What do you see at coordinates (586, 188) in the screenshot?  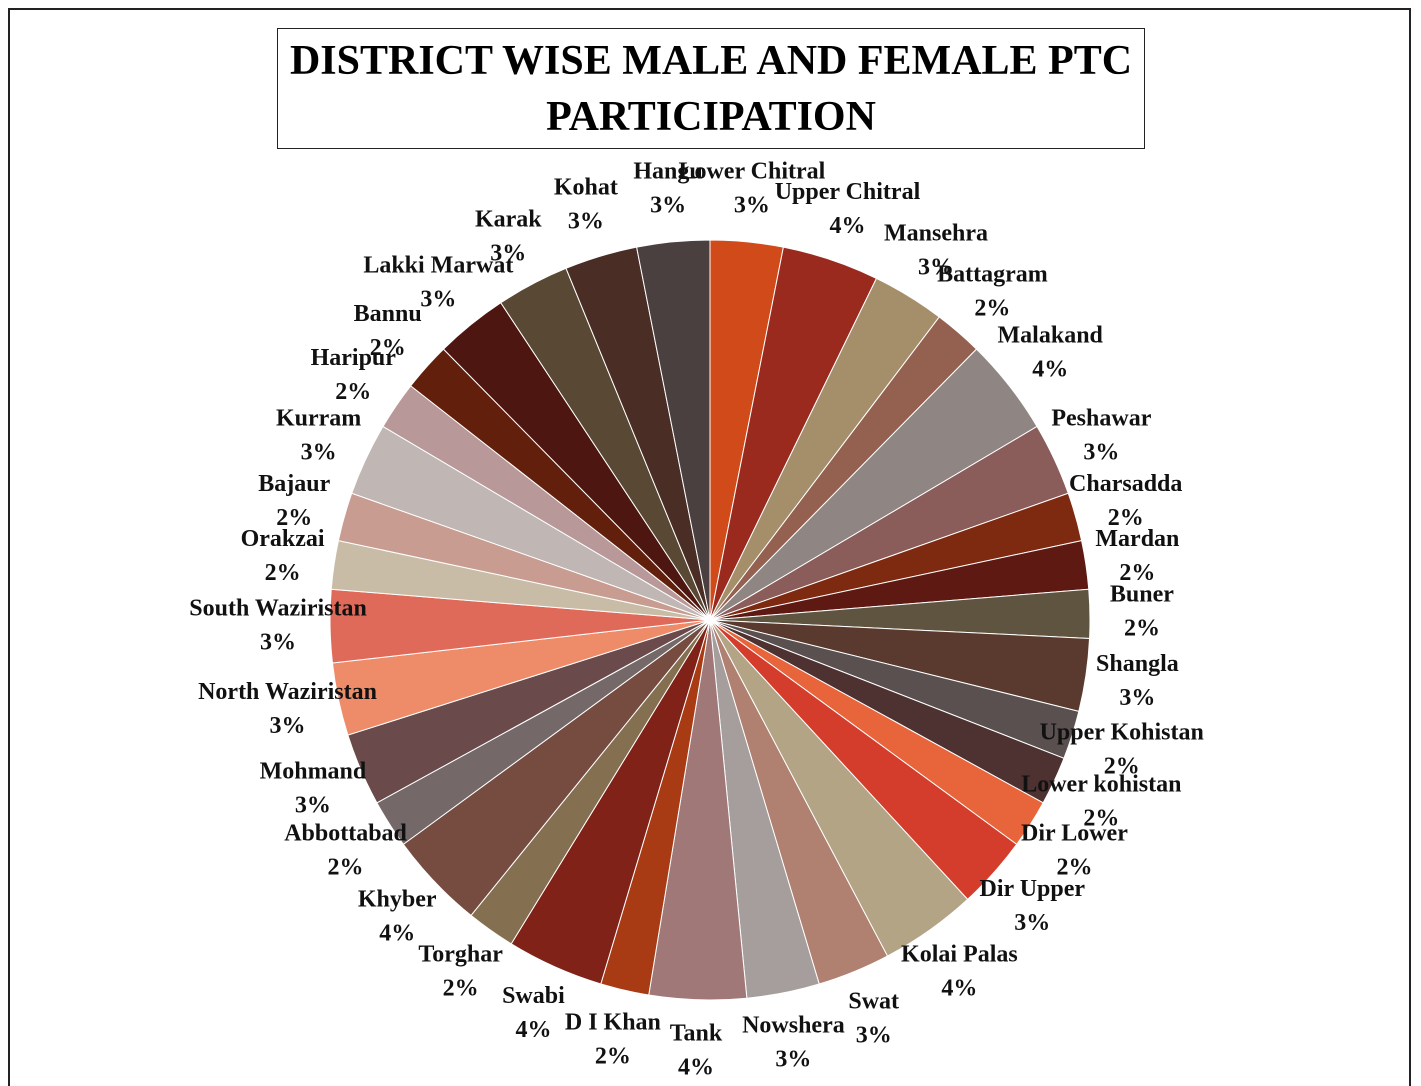 I see `slice-label: Kohat` at bounding box center [586, 188].